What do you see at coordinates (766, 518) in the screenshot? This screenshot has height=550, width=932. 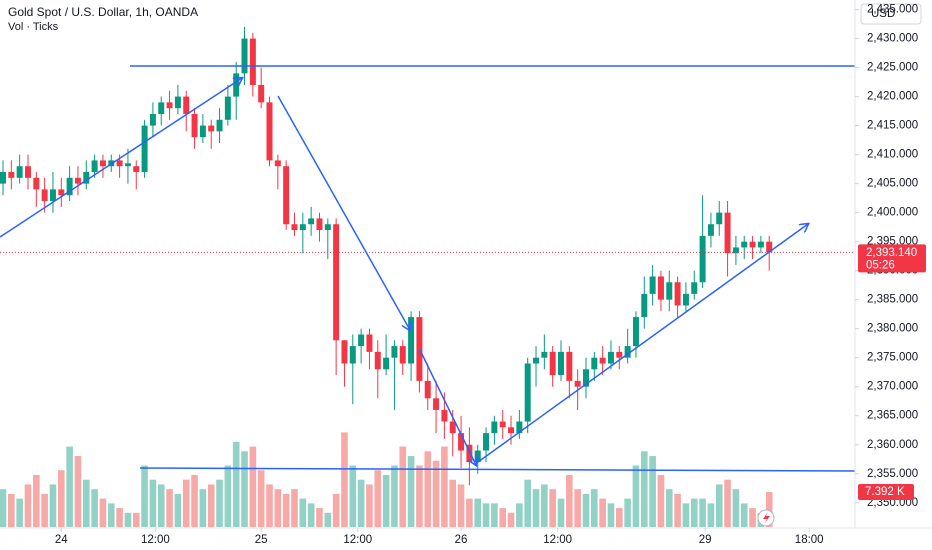 I see `lightning-icon` at bounding box center [766, 518].